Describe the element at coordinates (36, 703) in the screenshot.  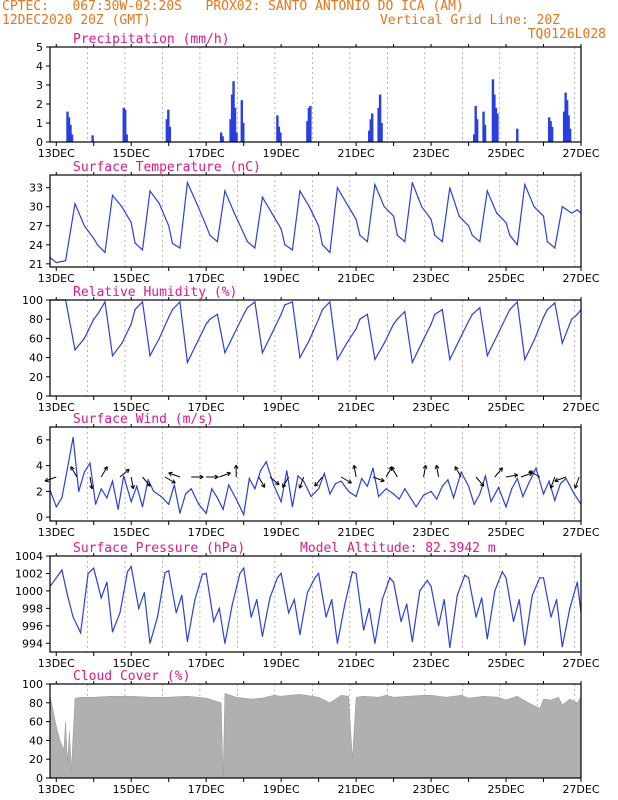
I see `y-tick-label: 80` at that location.